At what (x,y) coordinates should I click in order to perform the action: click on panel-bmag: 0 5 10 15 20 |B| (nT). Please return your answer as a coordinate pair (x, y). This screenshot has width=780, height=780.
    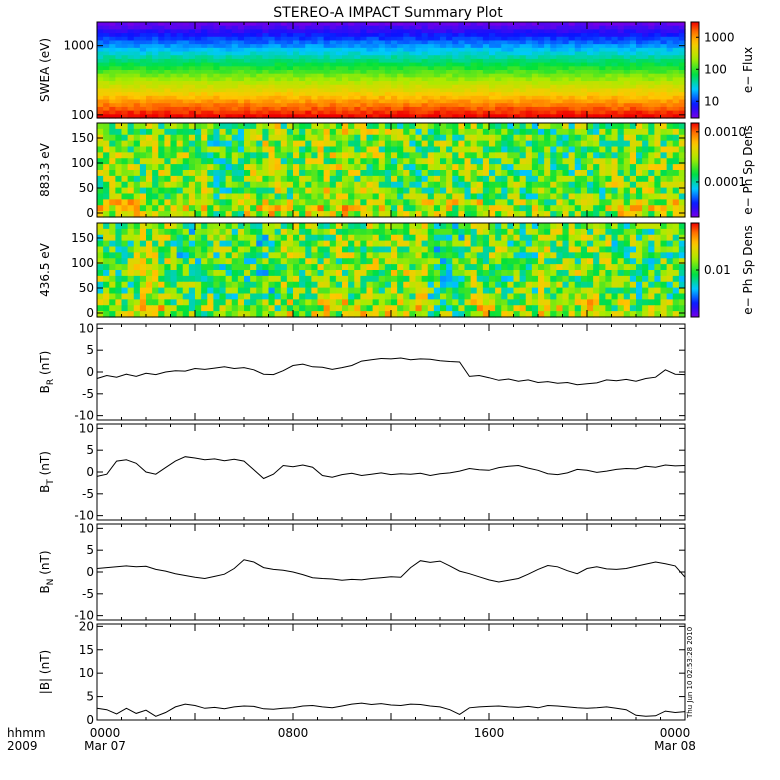
    Looking at the image, I should click on (362, 673).